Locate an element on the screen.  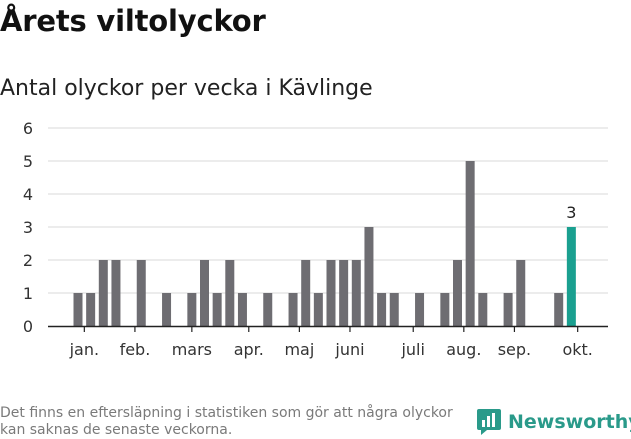
y-axis-ticks: 0 1 2 3 4 5 6 is located at coordinates (28, 227).